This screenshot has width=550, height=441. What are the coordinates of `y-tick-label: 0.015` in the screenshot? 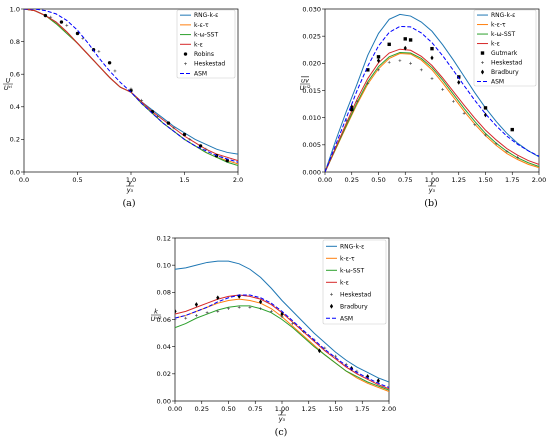 It's located at (311, 91).